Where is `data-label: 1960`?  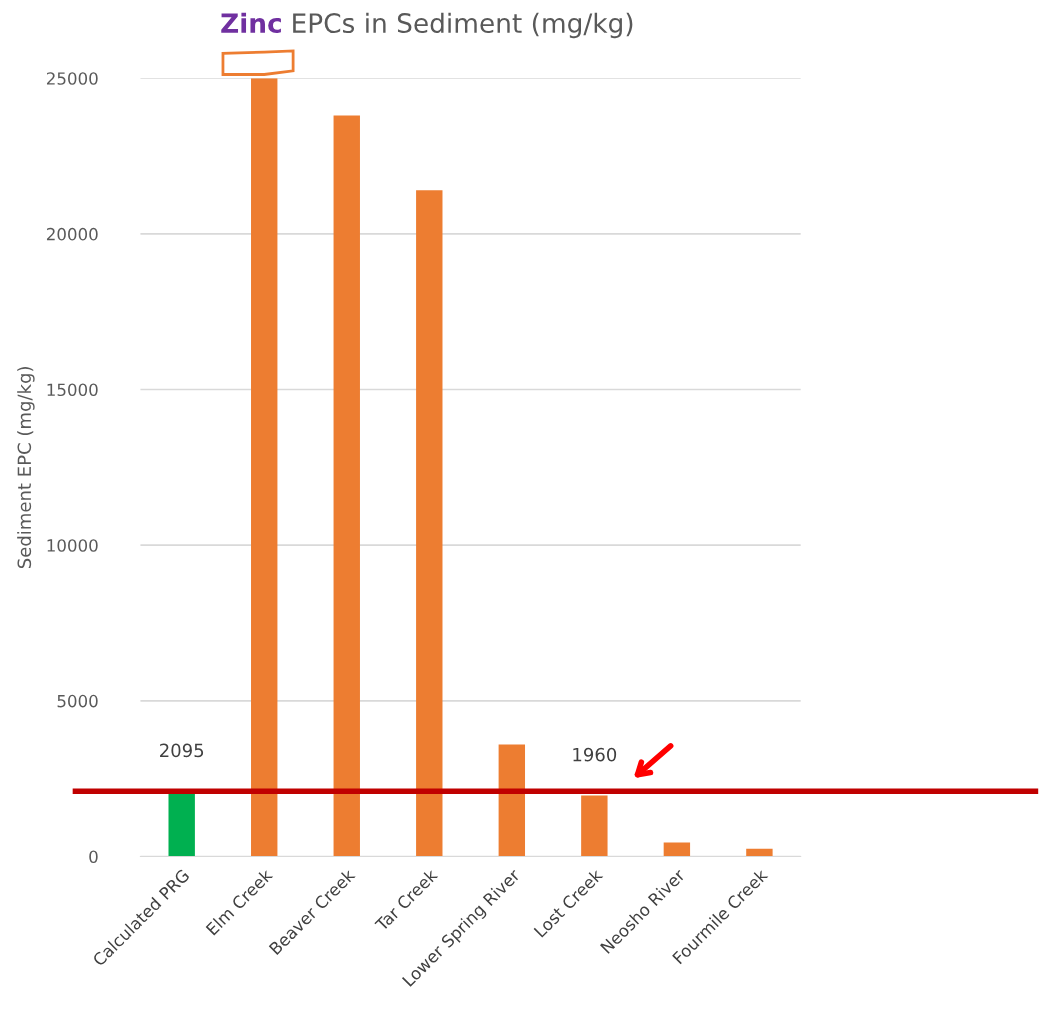
data-label: 1960 is located at coordinates (595, 754).